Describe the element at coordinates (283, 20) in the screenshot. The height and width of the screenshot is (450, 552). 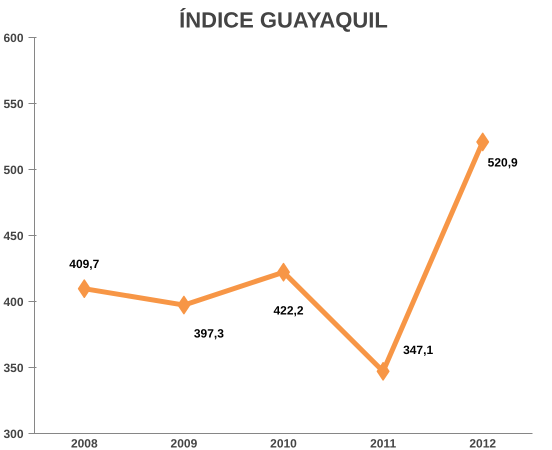
I see `chart-title: ÍNDICE GUAYAQUIL` at that location.